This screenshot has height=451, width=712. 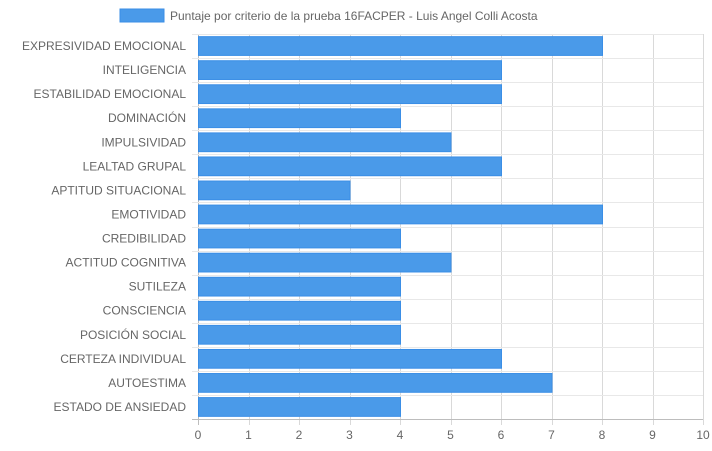 I want to click on x-tick-label: 9, so click(x=652, y=435).